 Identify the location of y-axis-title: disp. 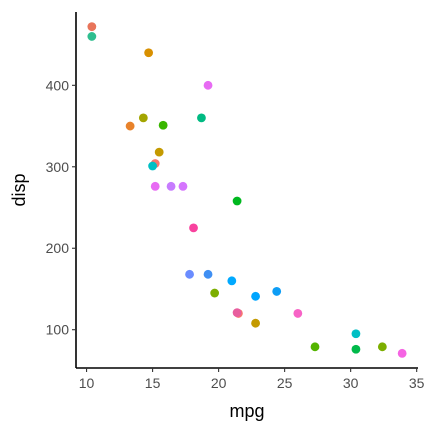
(19, 189).